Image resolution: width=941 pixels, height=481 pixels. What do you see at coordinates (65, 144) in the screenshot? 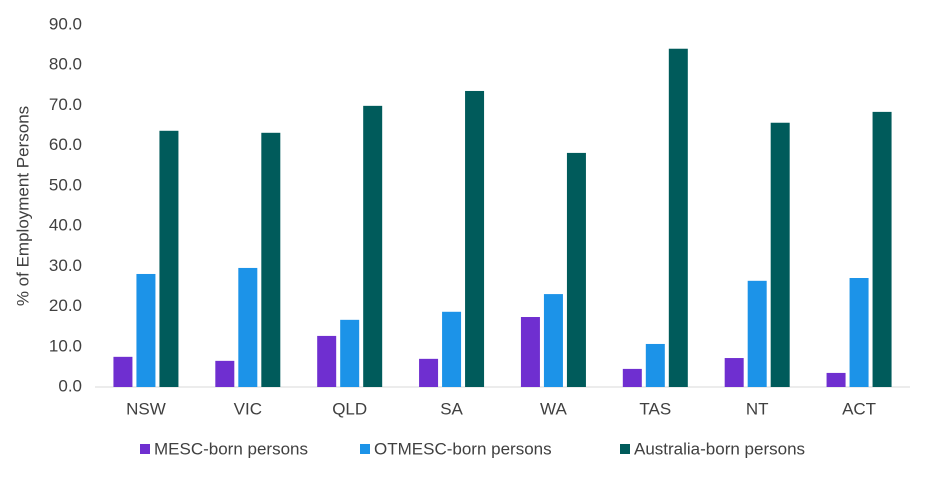
I see `y-tick-label: 60.0` at bounding box center [65, 144].